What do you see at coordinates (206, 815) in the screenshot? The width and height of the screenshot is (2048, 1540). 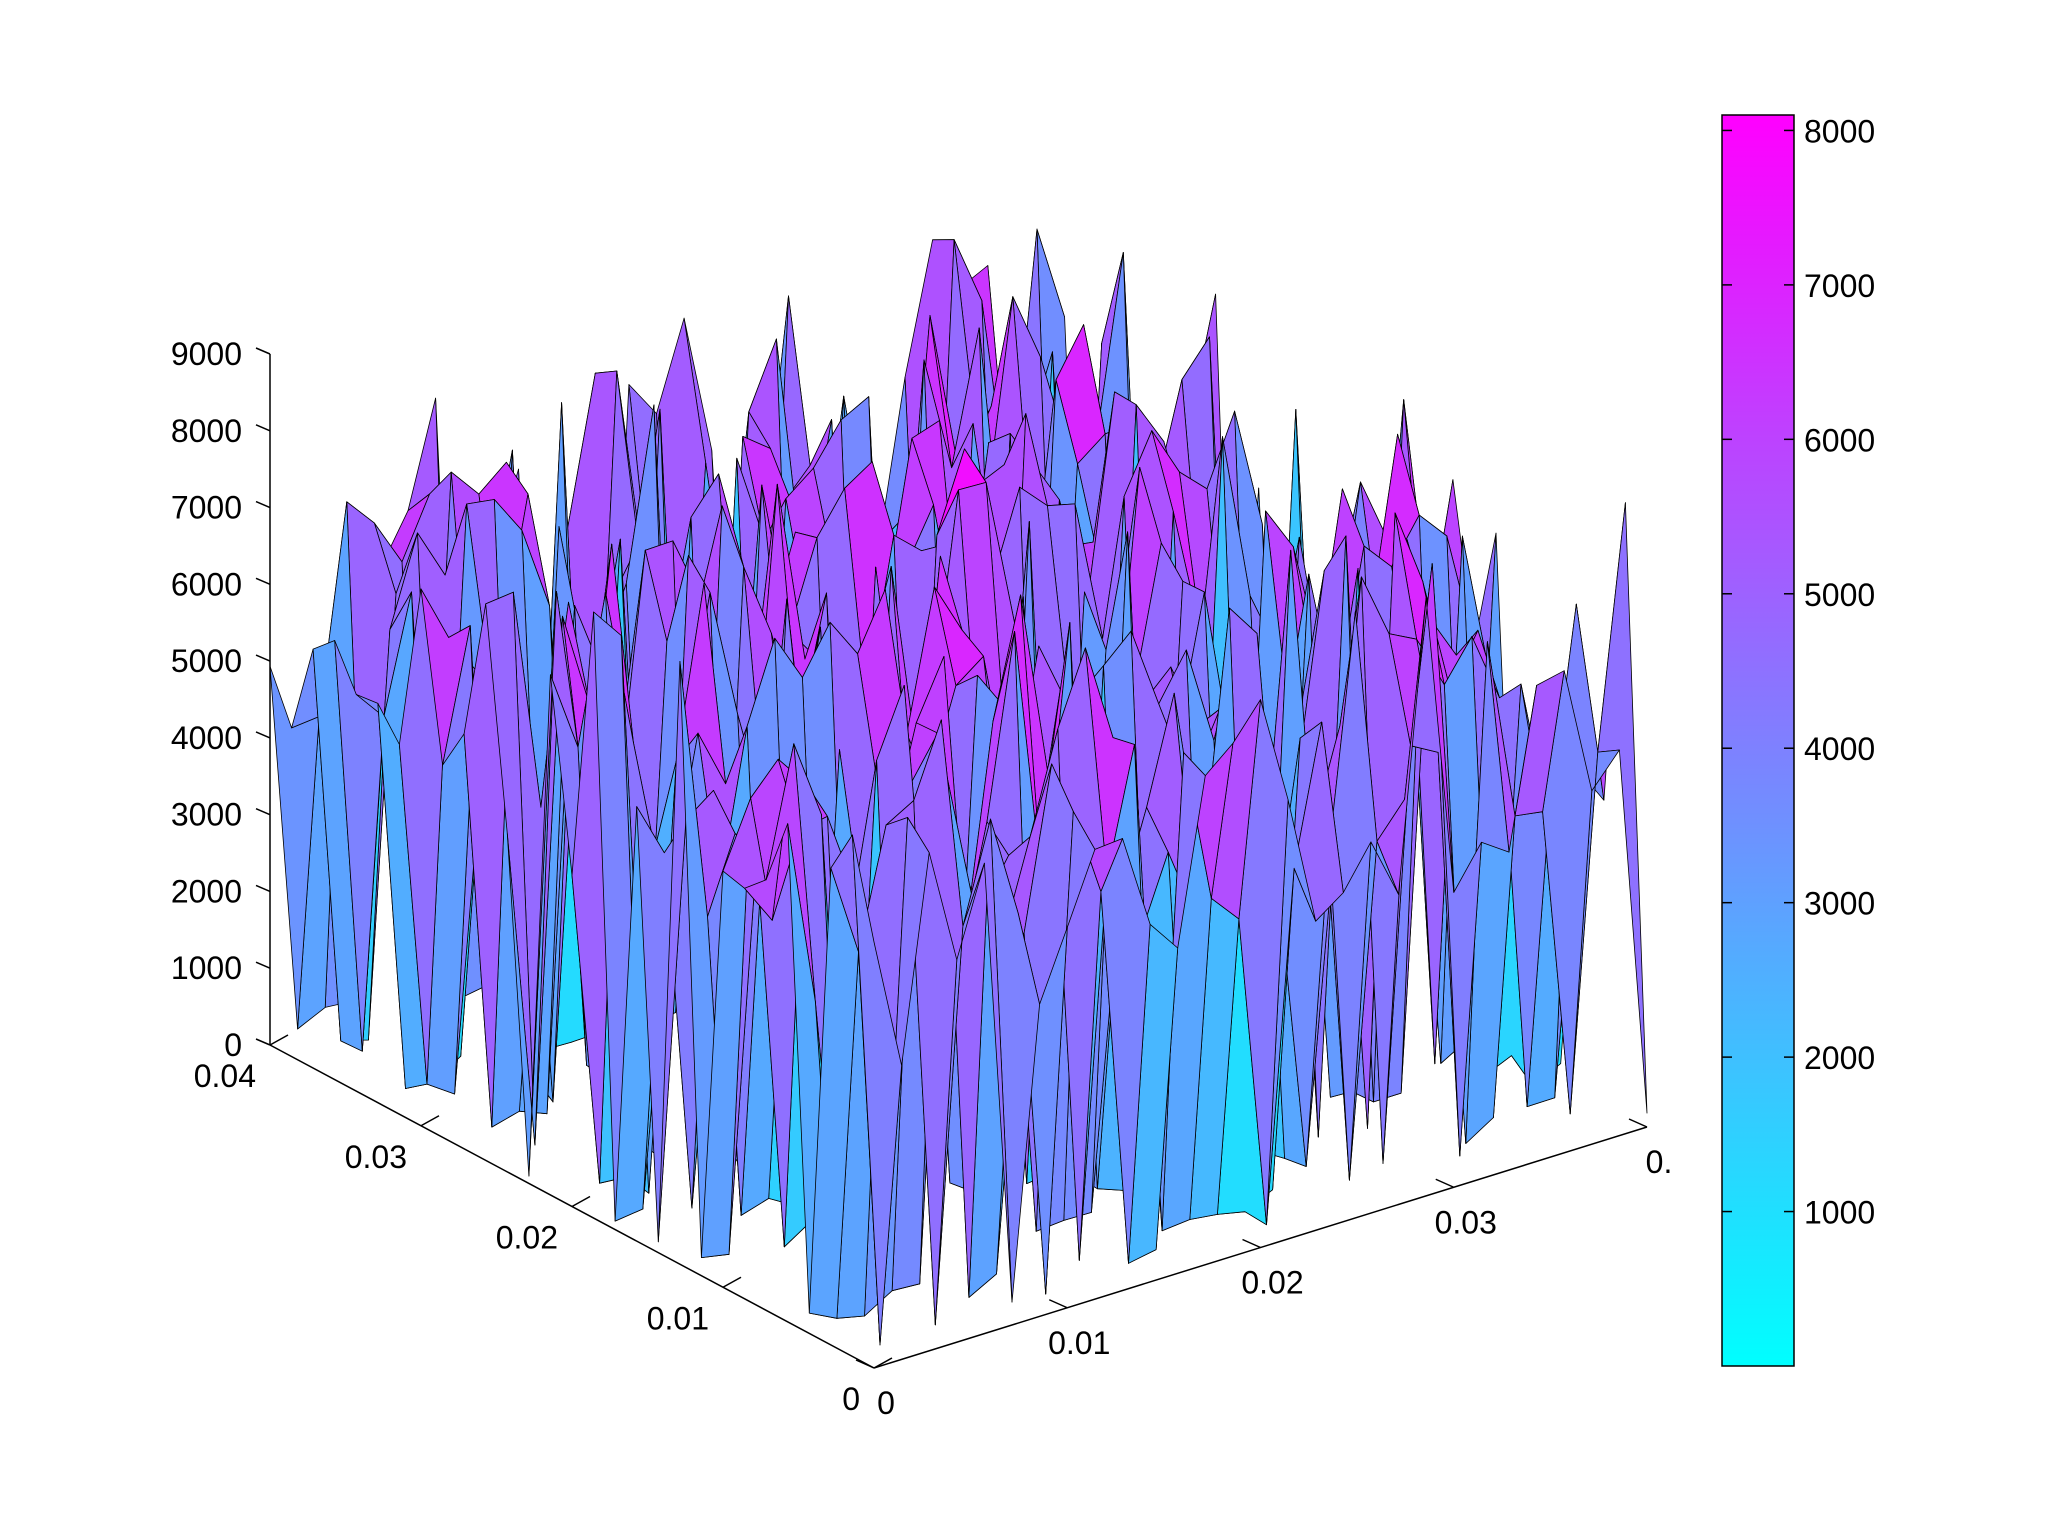 I see `z-tick-label: 3000` at bounding box center [206, 815].